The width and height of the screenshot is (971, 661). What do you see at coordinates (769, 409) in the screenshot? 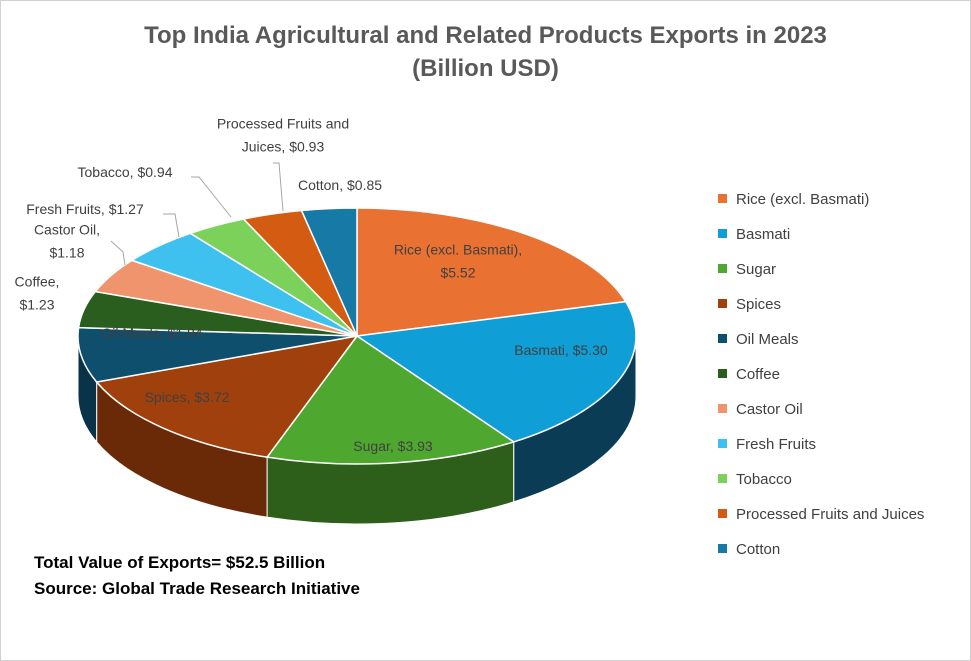
I see `legend-label-castor-oil: Castor Oil` at bounding box center [769, 409].